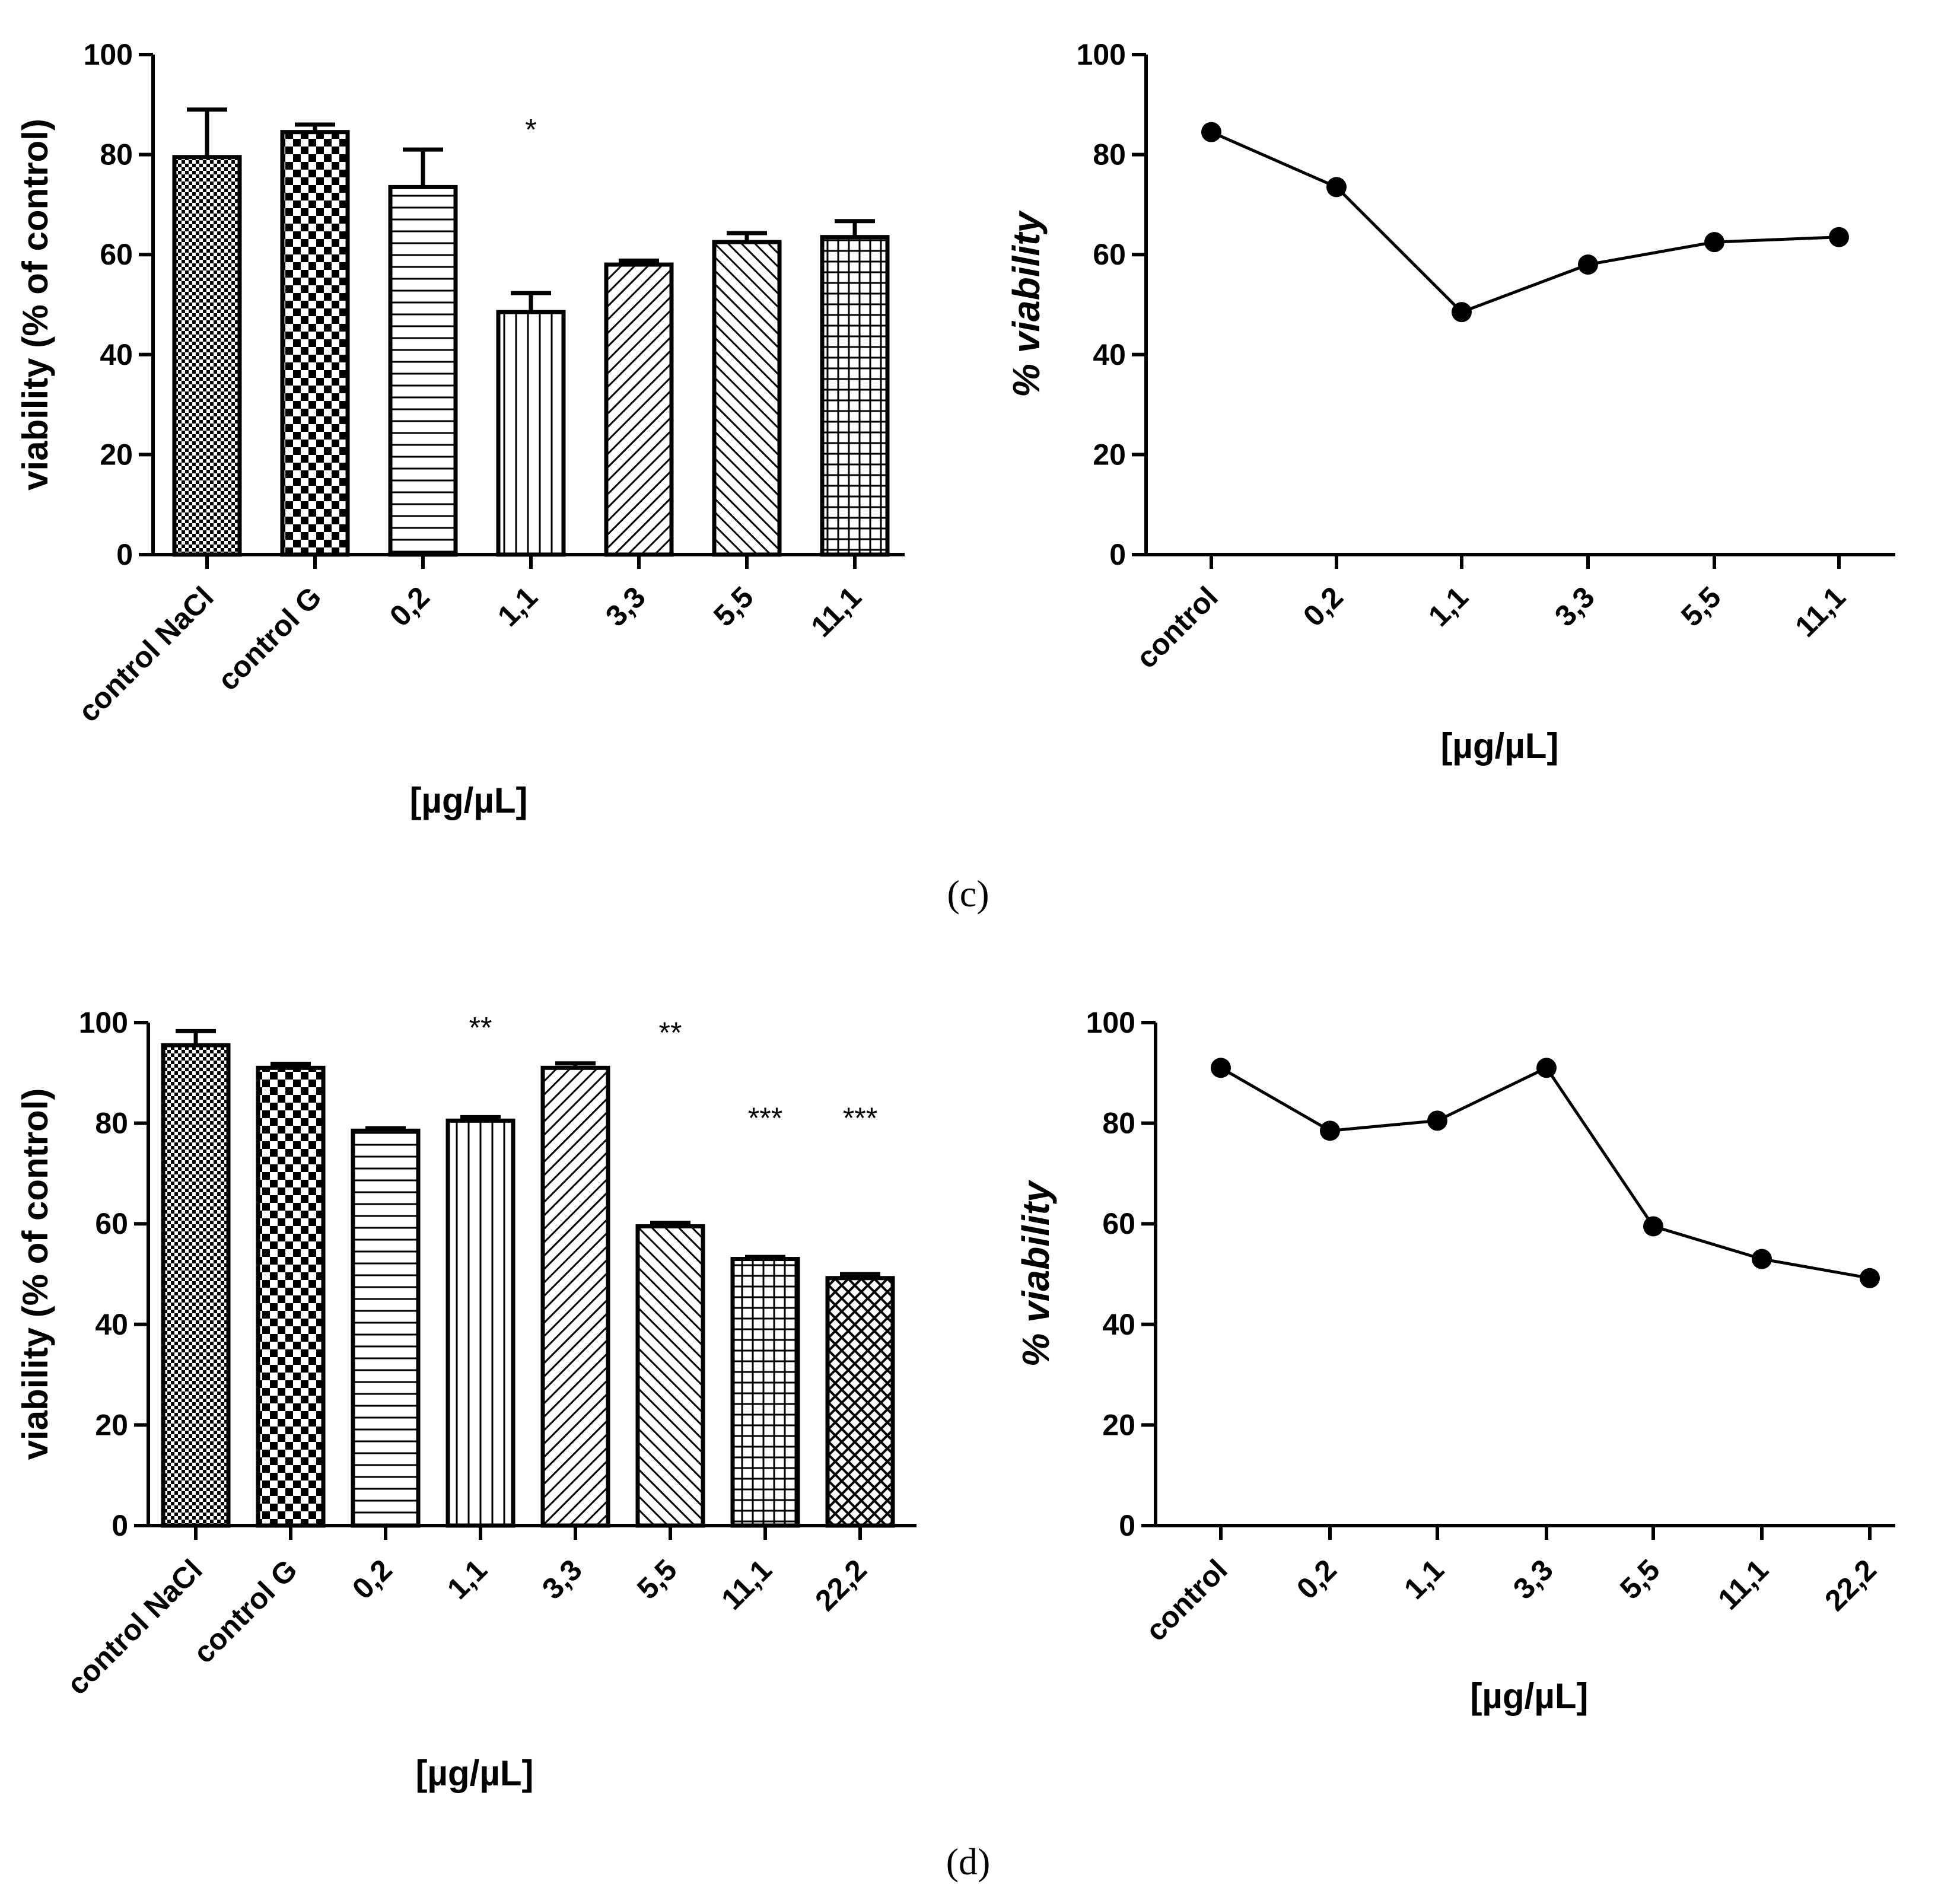 This screenshot has height=1904, width=1938. What do you see at coordinates (1026, 303) in the screenshot?
I see `y-axis-title: % viability` at bounding box center [1026, 303].